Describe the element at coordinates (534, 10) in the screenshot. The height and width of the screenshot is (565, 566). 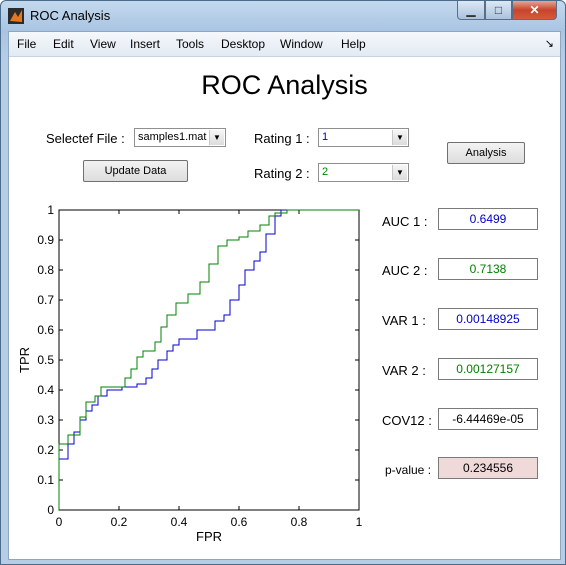
I see `close-button: ✕` at that location.